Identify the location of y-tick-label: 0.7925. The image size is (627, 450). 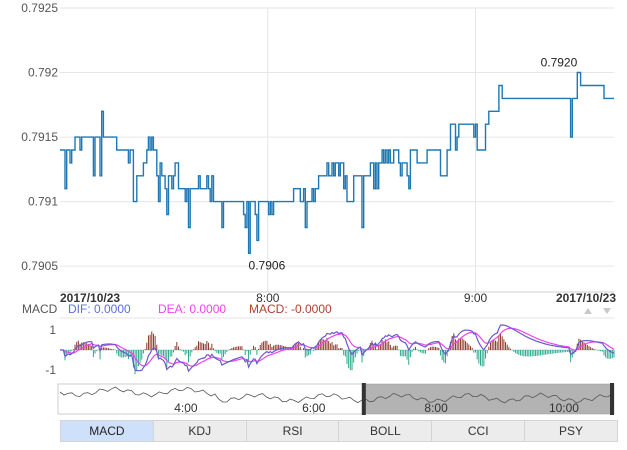
(39, 8).